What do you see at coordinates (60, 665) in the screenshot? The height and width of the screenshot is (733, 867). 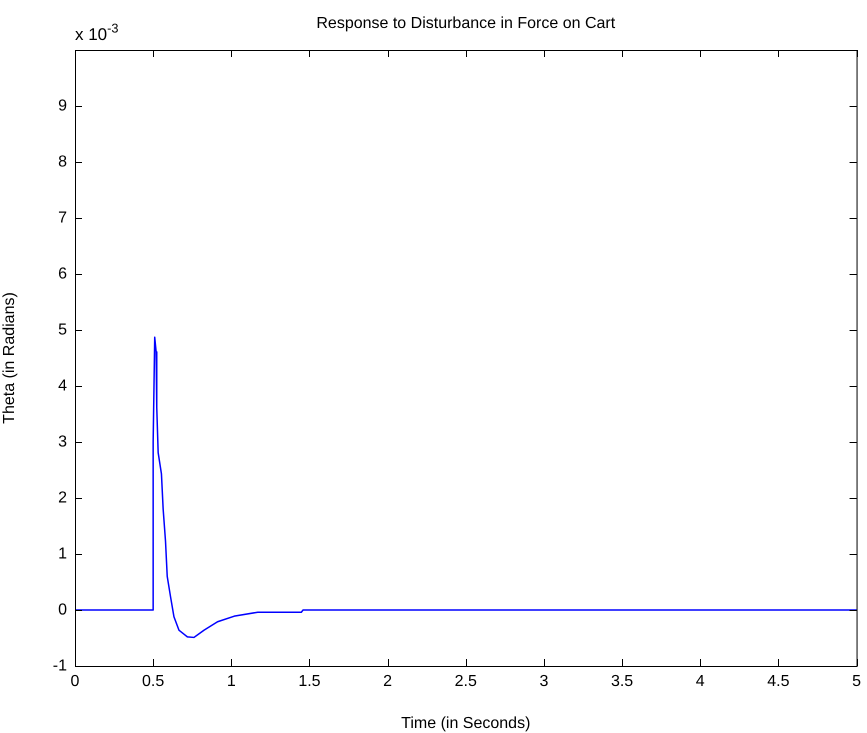 I see `y-tick-label: -1` at bounding box center [60, 665].